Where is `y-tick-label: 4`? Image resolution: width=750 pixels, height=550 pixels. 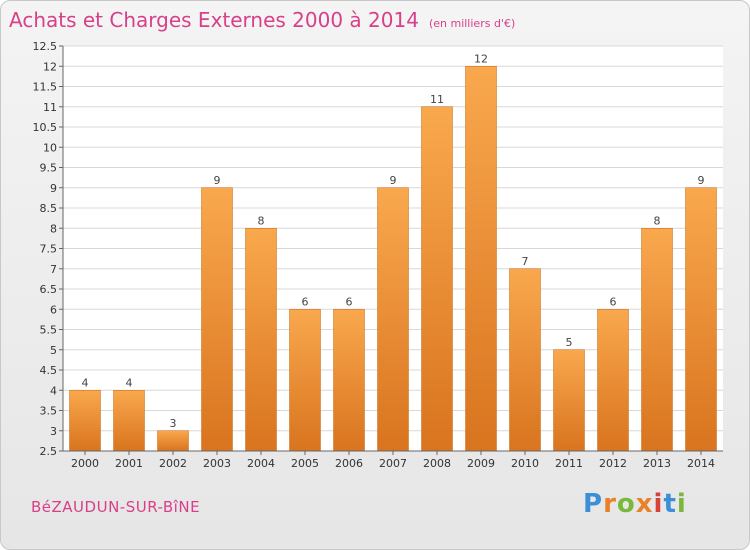 y-tick-label: 4 is located at coordinates (53, 390).